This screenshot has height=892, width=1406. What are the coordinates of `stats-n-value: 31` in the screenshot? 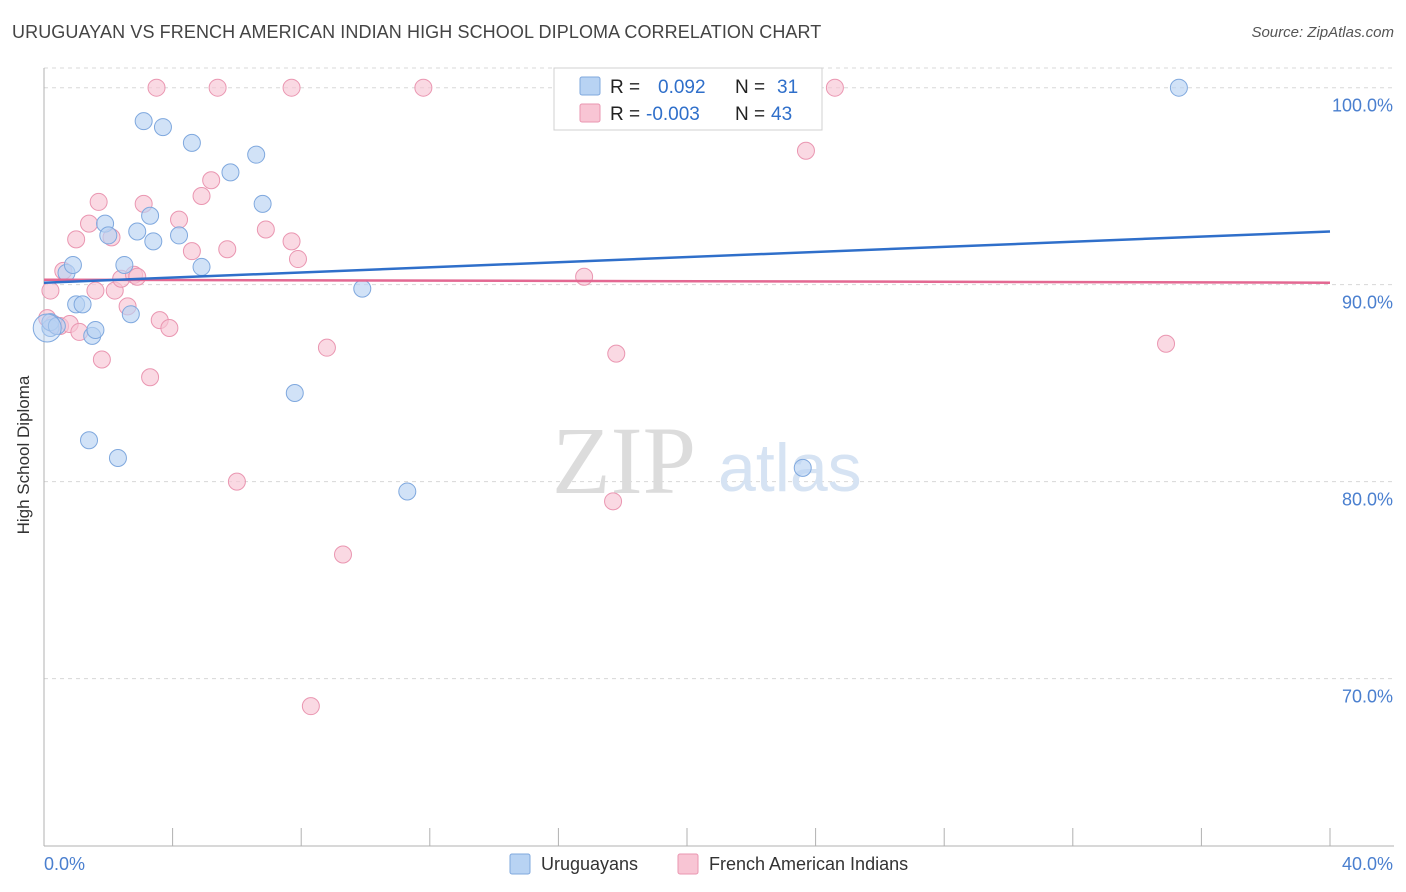 It's located at (787, 87).